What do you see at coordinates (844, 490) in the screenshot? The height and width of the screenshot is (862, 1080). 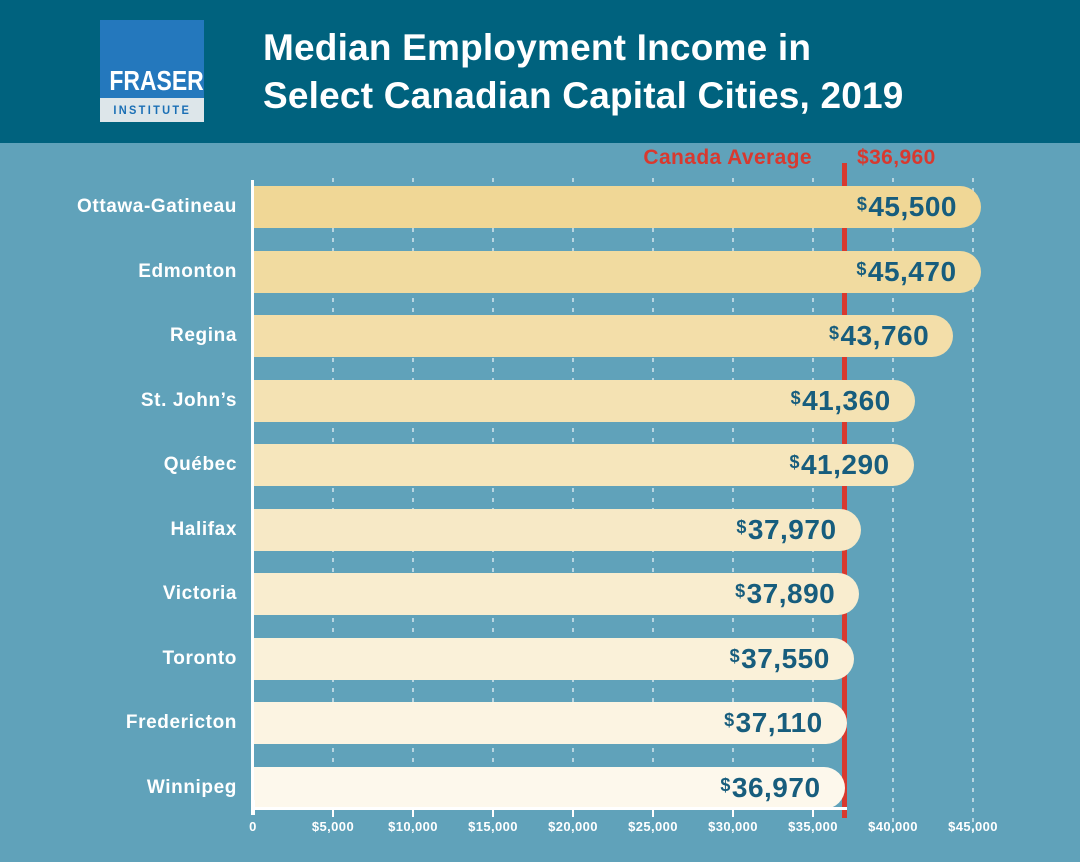 I see `canada-average-line` at bounding box center [844, 490].